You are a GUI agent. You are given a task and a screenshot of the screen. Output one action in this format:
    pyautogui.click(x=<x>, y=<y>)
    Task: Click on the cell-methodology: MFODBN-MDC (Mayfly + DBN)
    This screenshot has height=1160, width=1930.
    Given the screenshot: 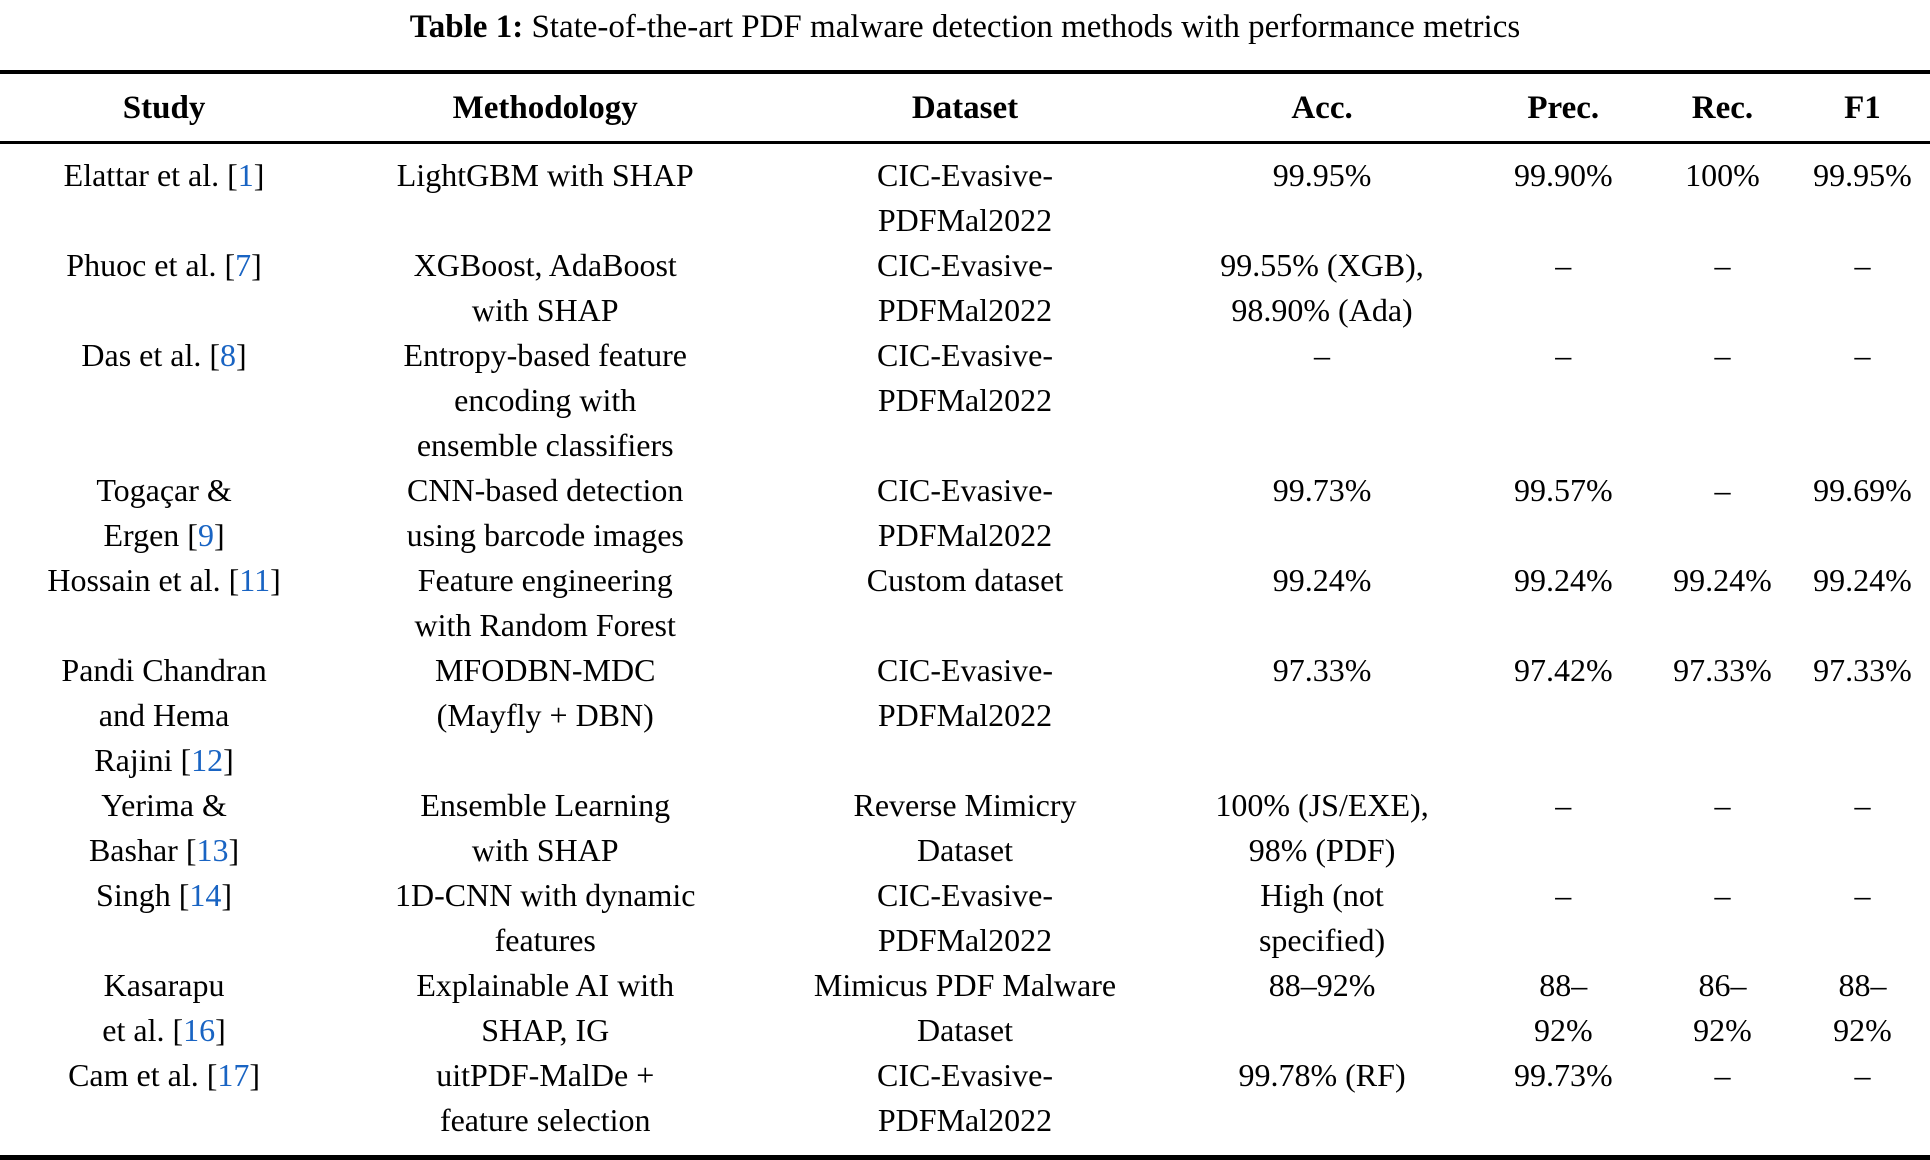 What is the action you would take?
    pyautogui.click(x=545, y=692)
    